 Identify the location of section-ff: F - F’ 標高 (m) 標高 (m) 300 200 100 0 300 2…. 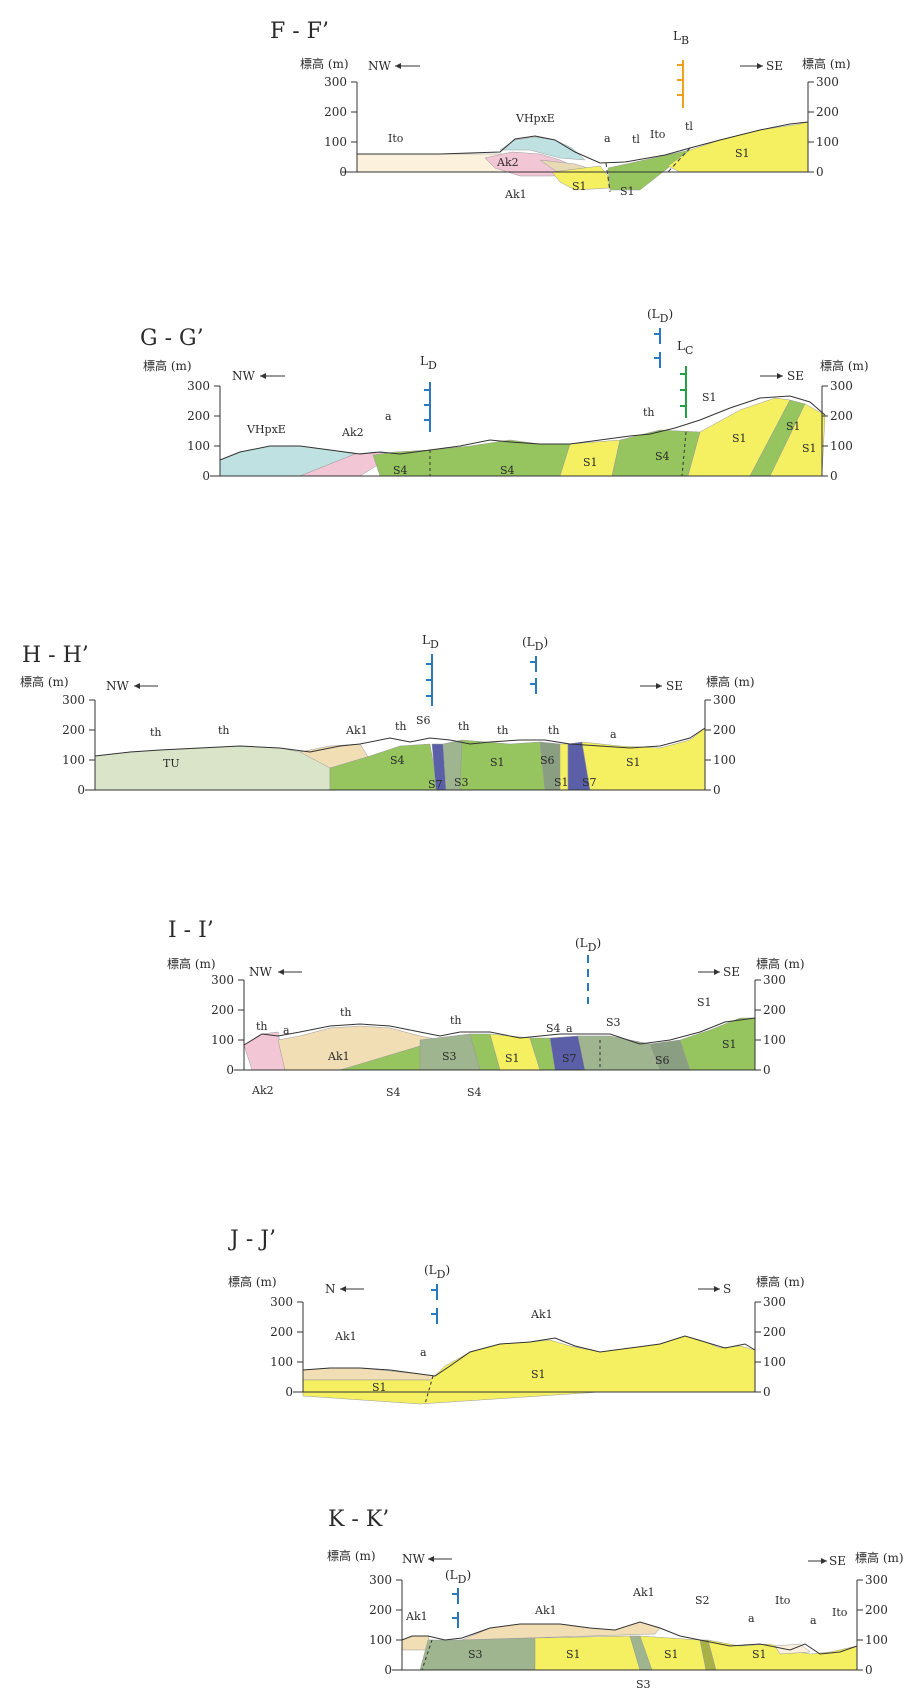
(560, 110).